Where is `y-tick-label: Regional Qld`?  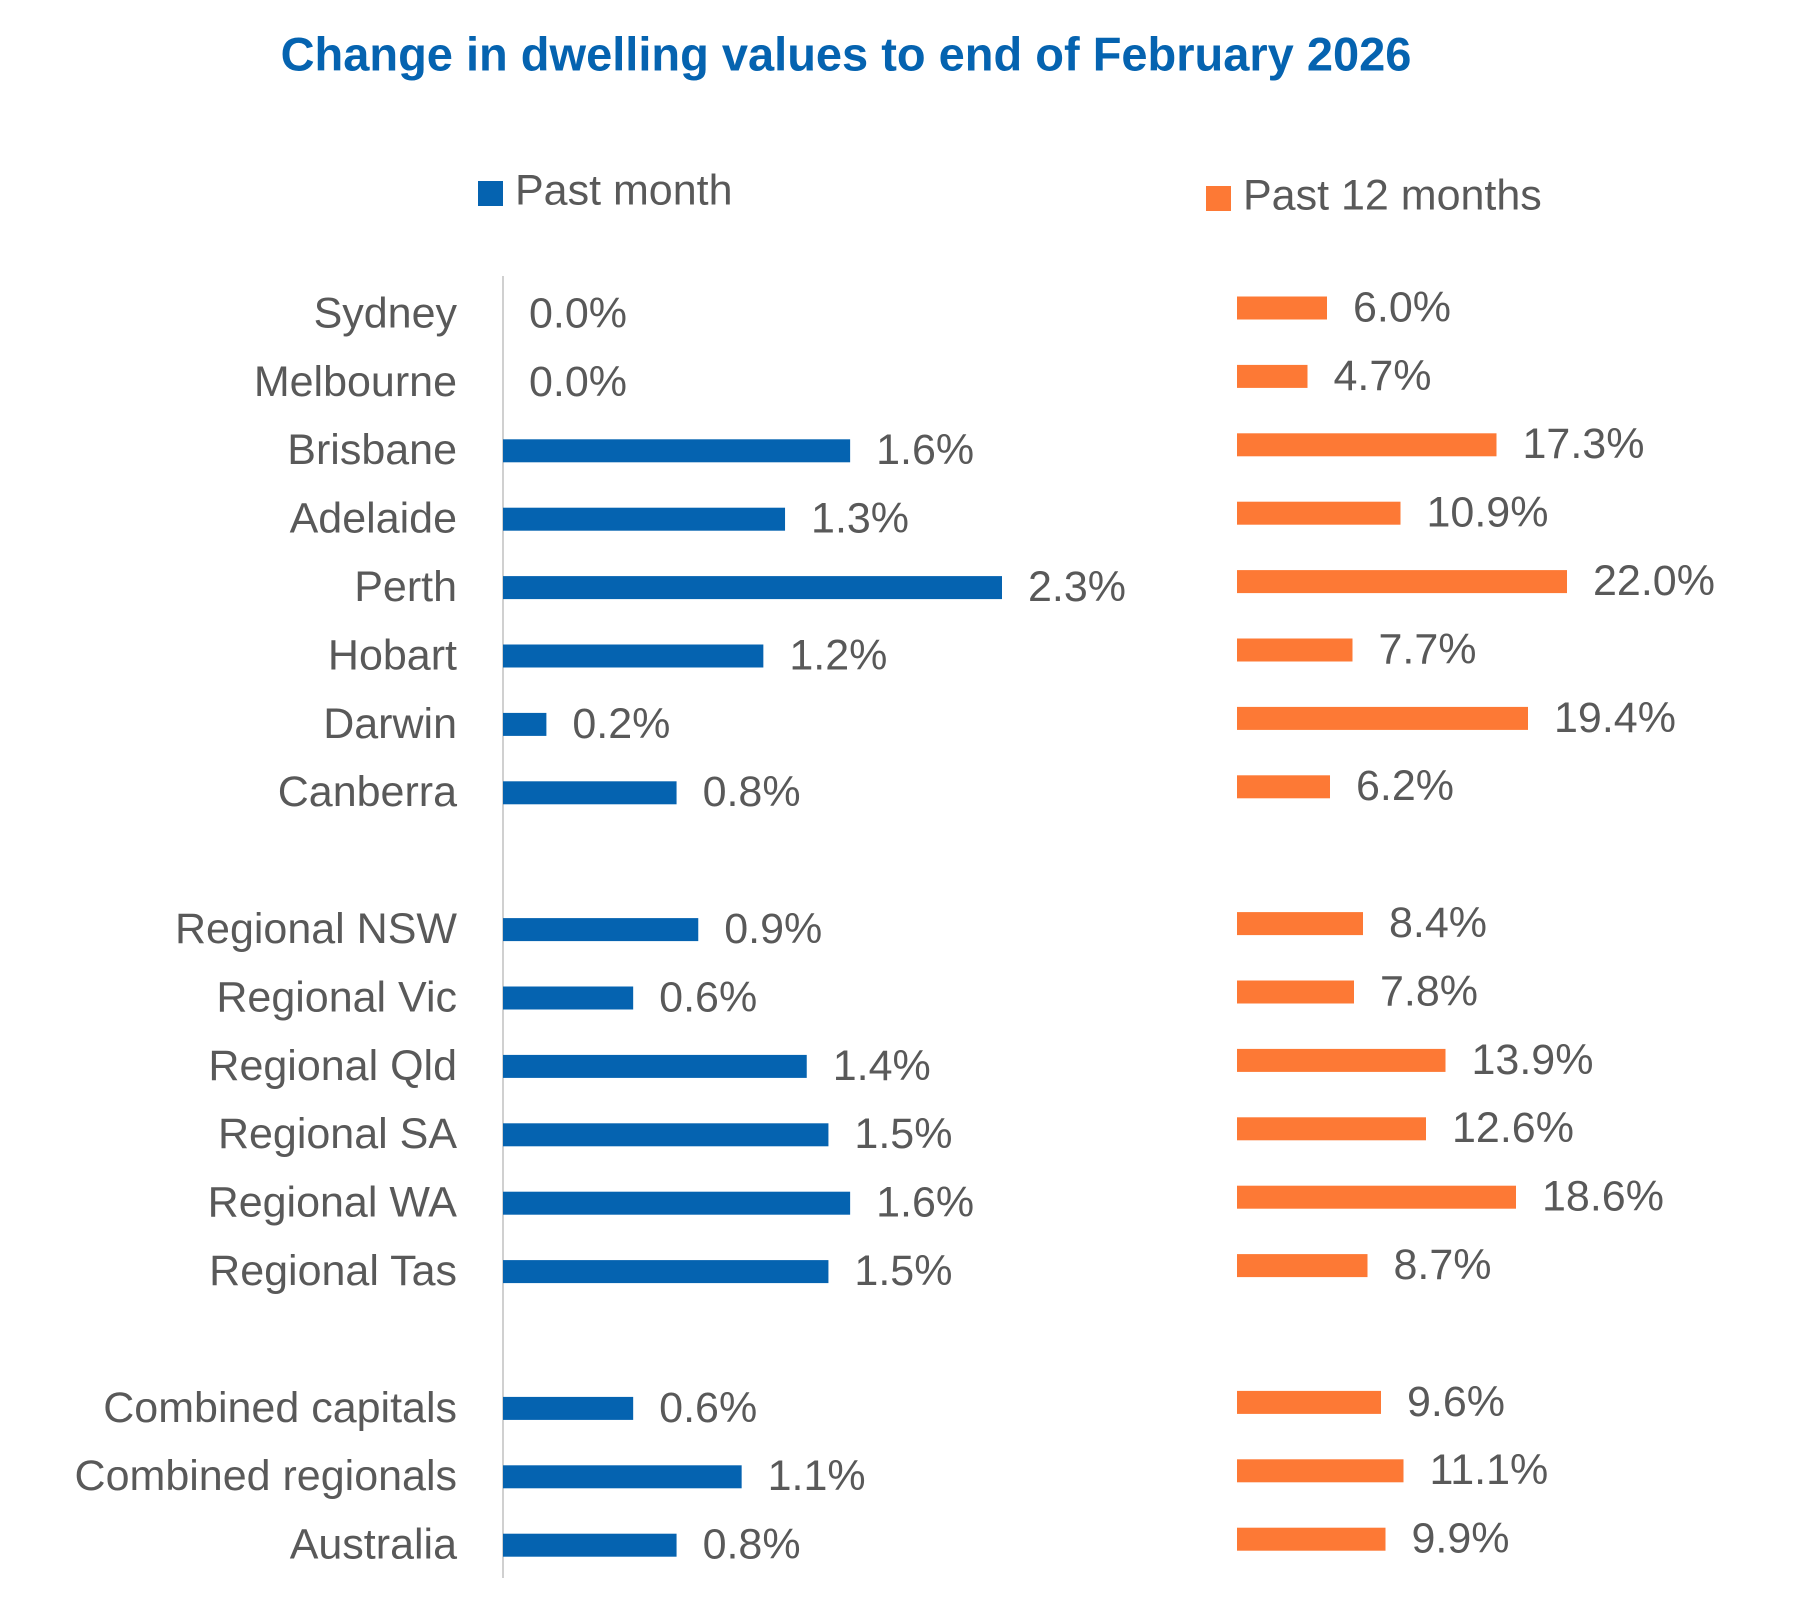 y-tick-label: Regional Qld is located at coordinates (332, 1066).